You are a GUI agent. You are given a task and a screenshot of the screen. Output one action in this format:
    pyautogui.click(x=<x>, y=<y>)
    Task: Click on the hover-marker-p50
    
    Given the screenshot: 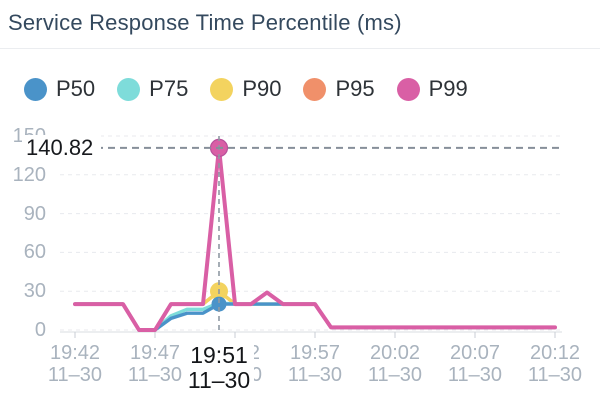 What is the action you would take?
    pyautogui.click(x=219, y=304)
    